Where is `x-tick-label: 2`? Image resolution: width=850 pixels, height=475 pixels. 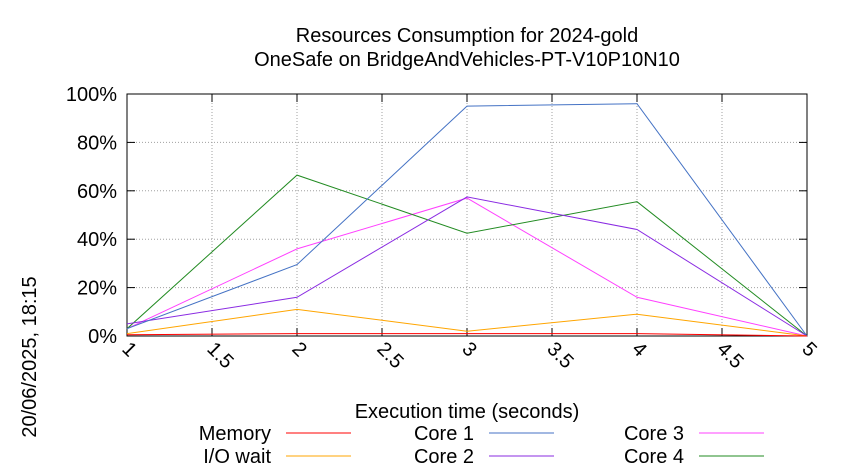
x-tick-label: 2 is located at coordinates (298, 349).